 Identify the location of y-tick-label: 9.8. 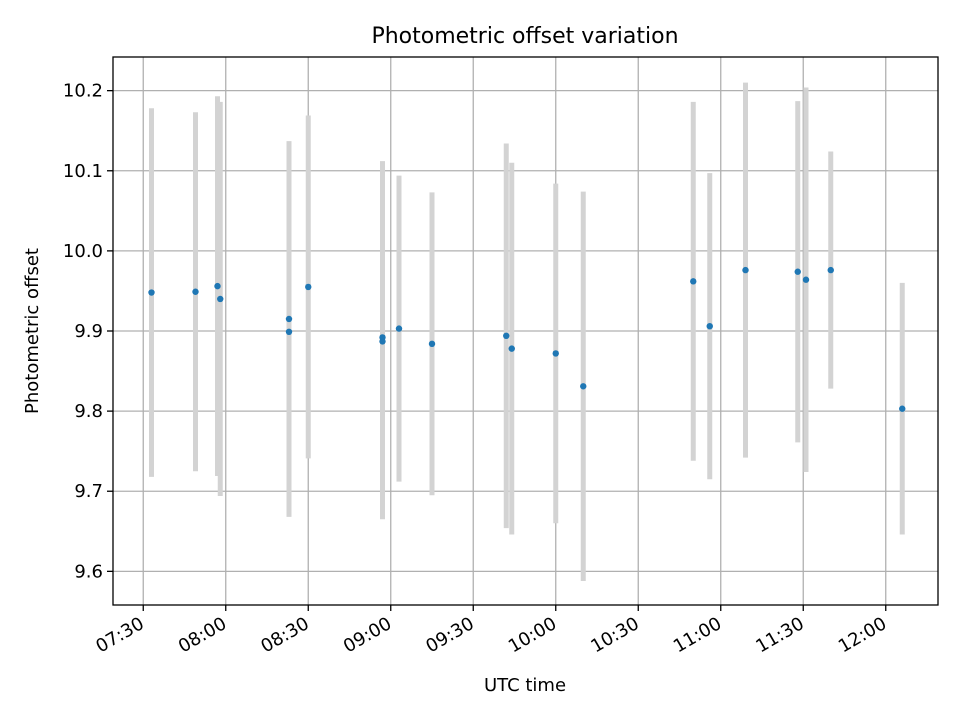
(88, 411).